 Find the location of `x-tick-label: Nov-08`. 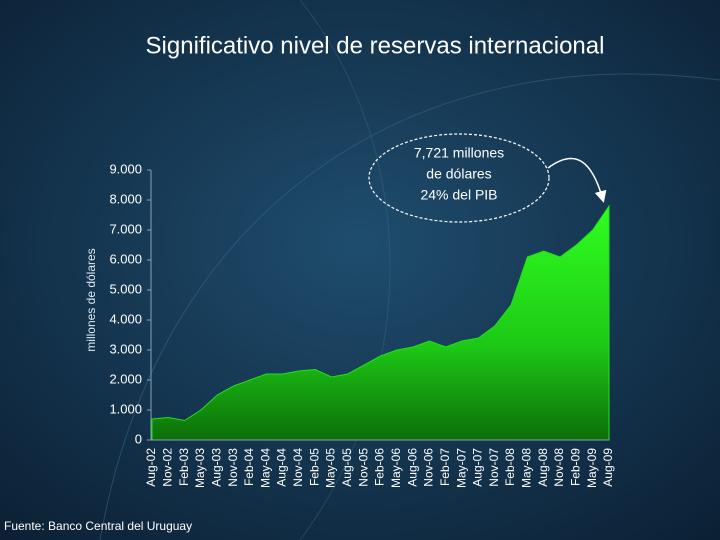

x-tick-label: Nov-08 is located at coordinates (559, 467).